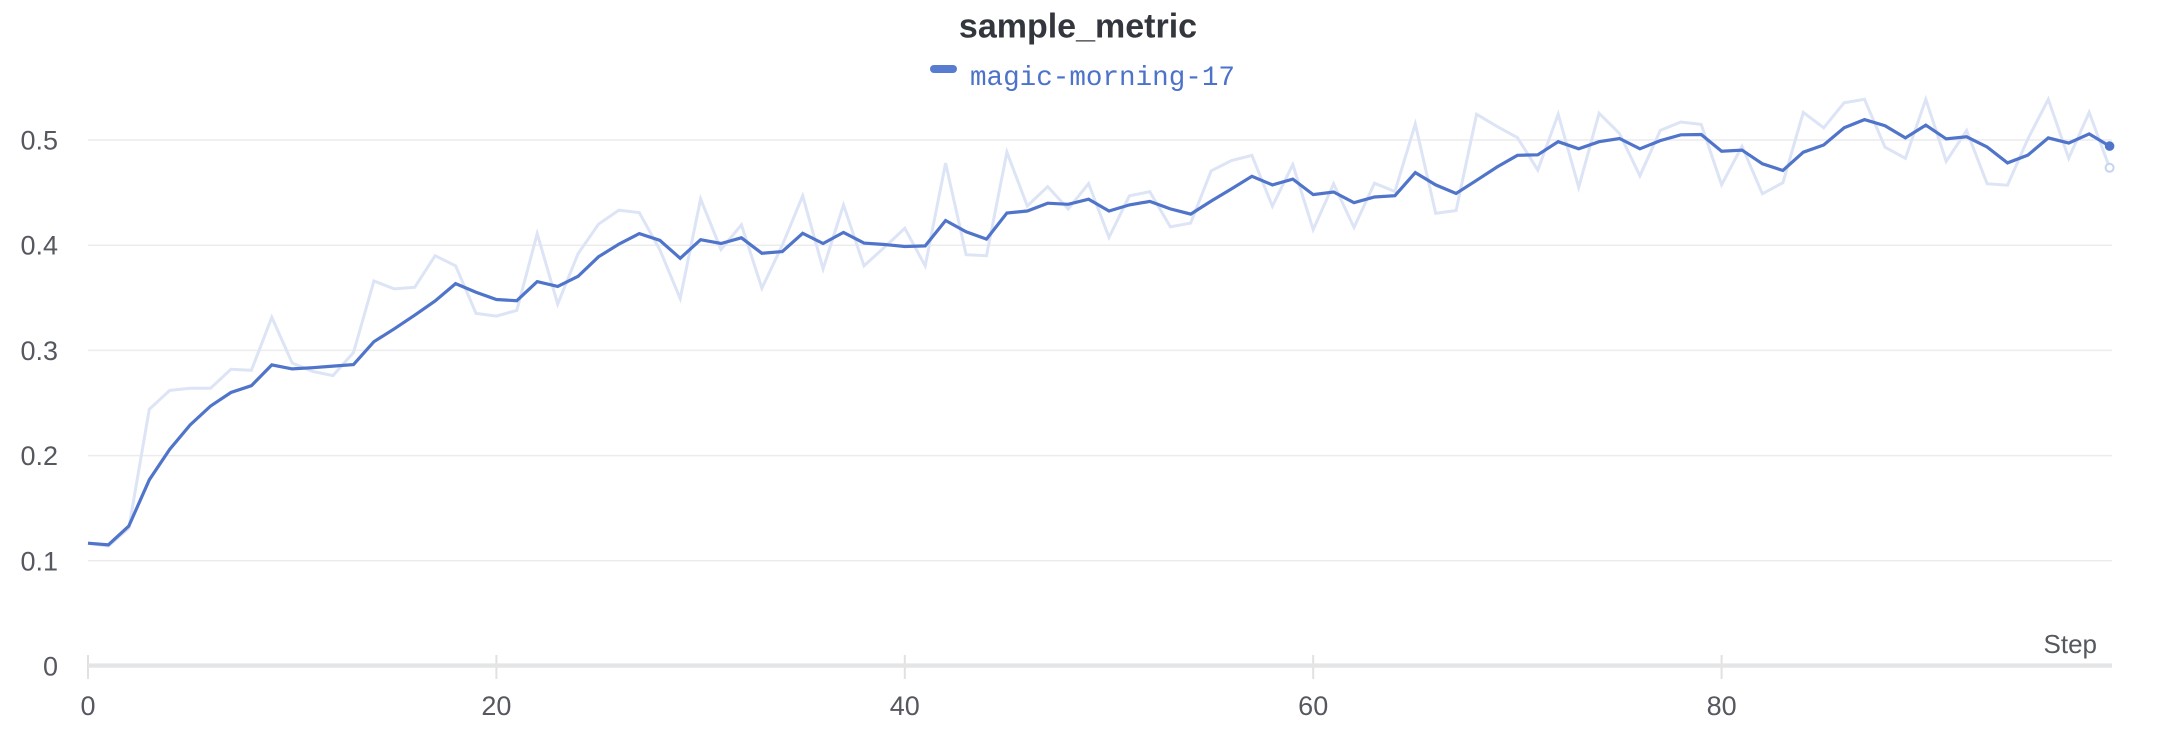 The width and height of the screenshot is (2162, 743). What do you see at coordinates (39, 351) in the screenshot?
I see `svg-text: 0.3` at bounding box center [39, 351].